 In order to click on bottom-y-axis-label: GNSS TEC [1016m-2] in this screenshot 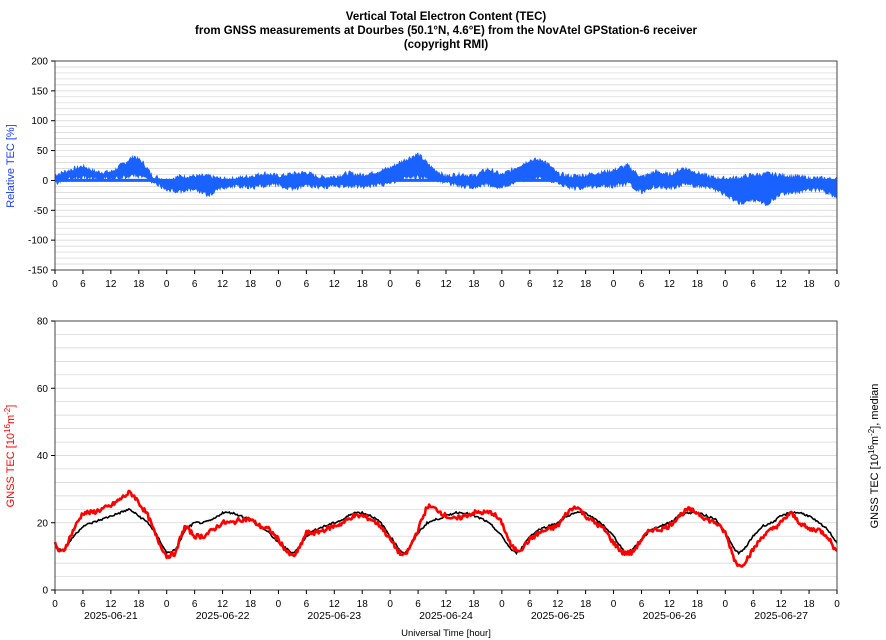, I will do `click(10, 456)`.